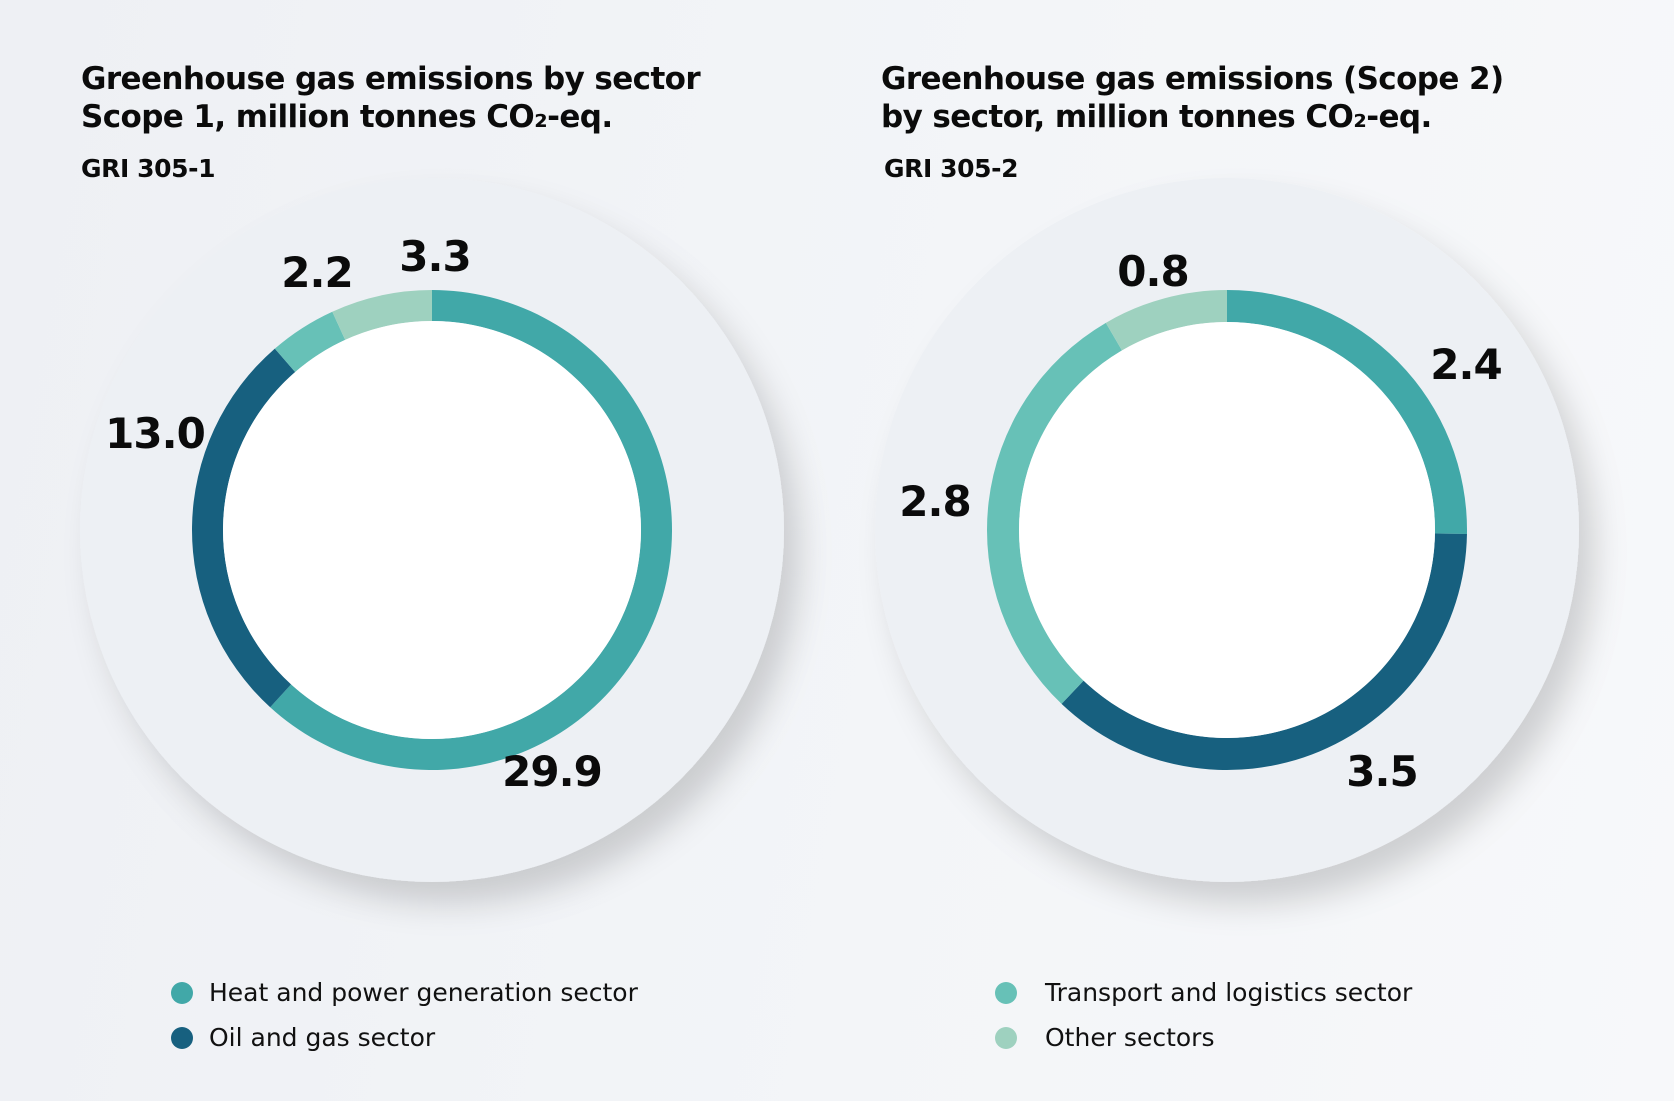 This screenshot has height=1101, width=1674. What do you see at coordinates (552, 771) in the screenshot?
I see `value-label-heat-power: 29.9` at bounding box center [552, 771].